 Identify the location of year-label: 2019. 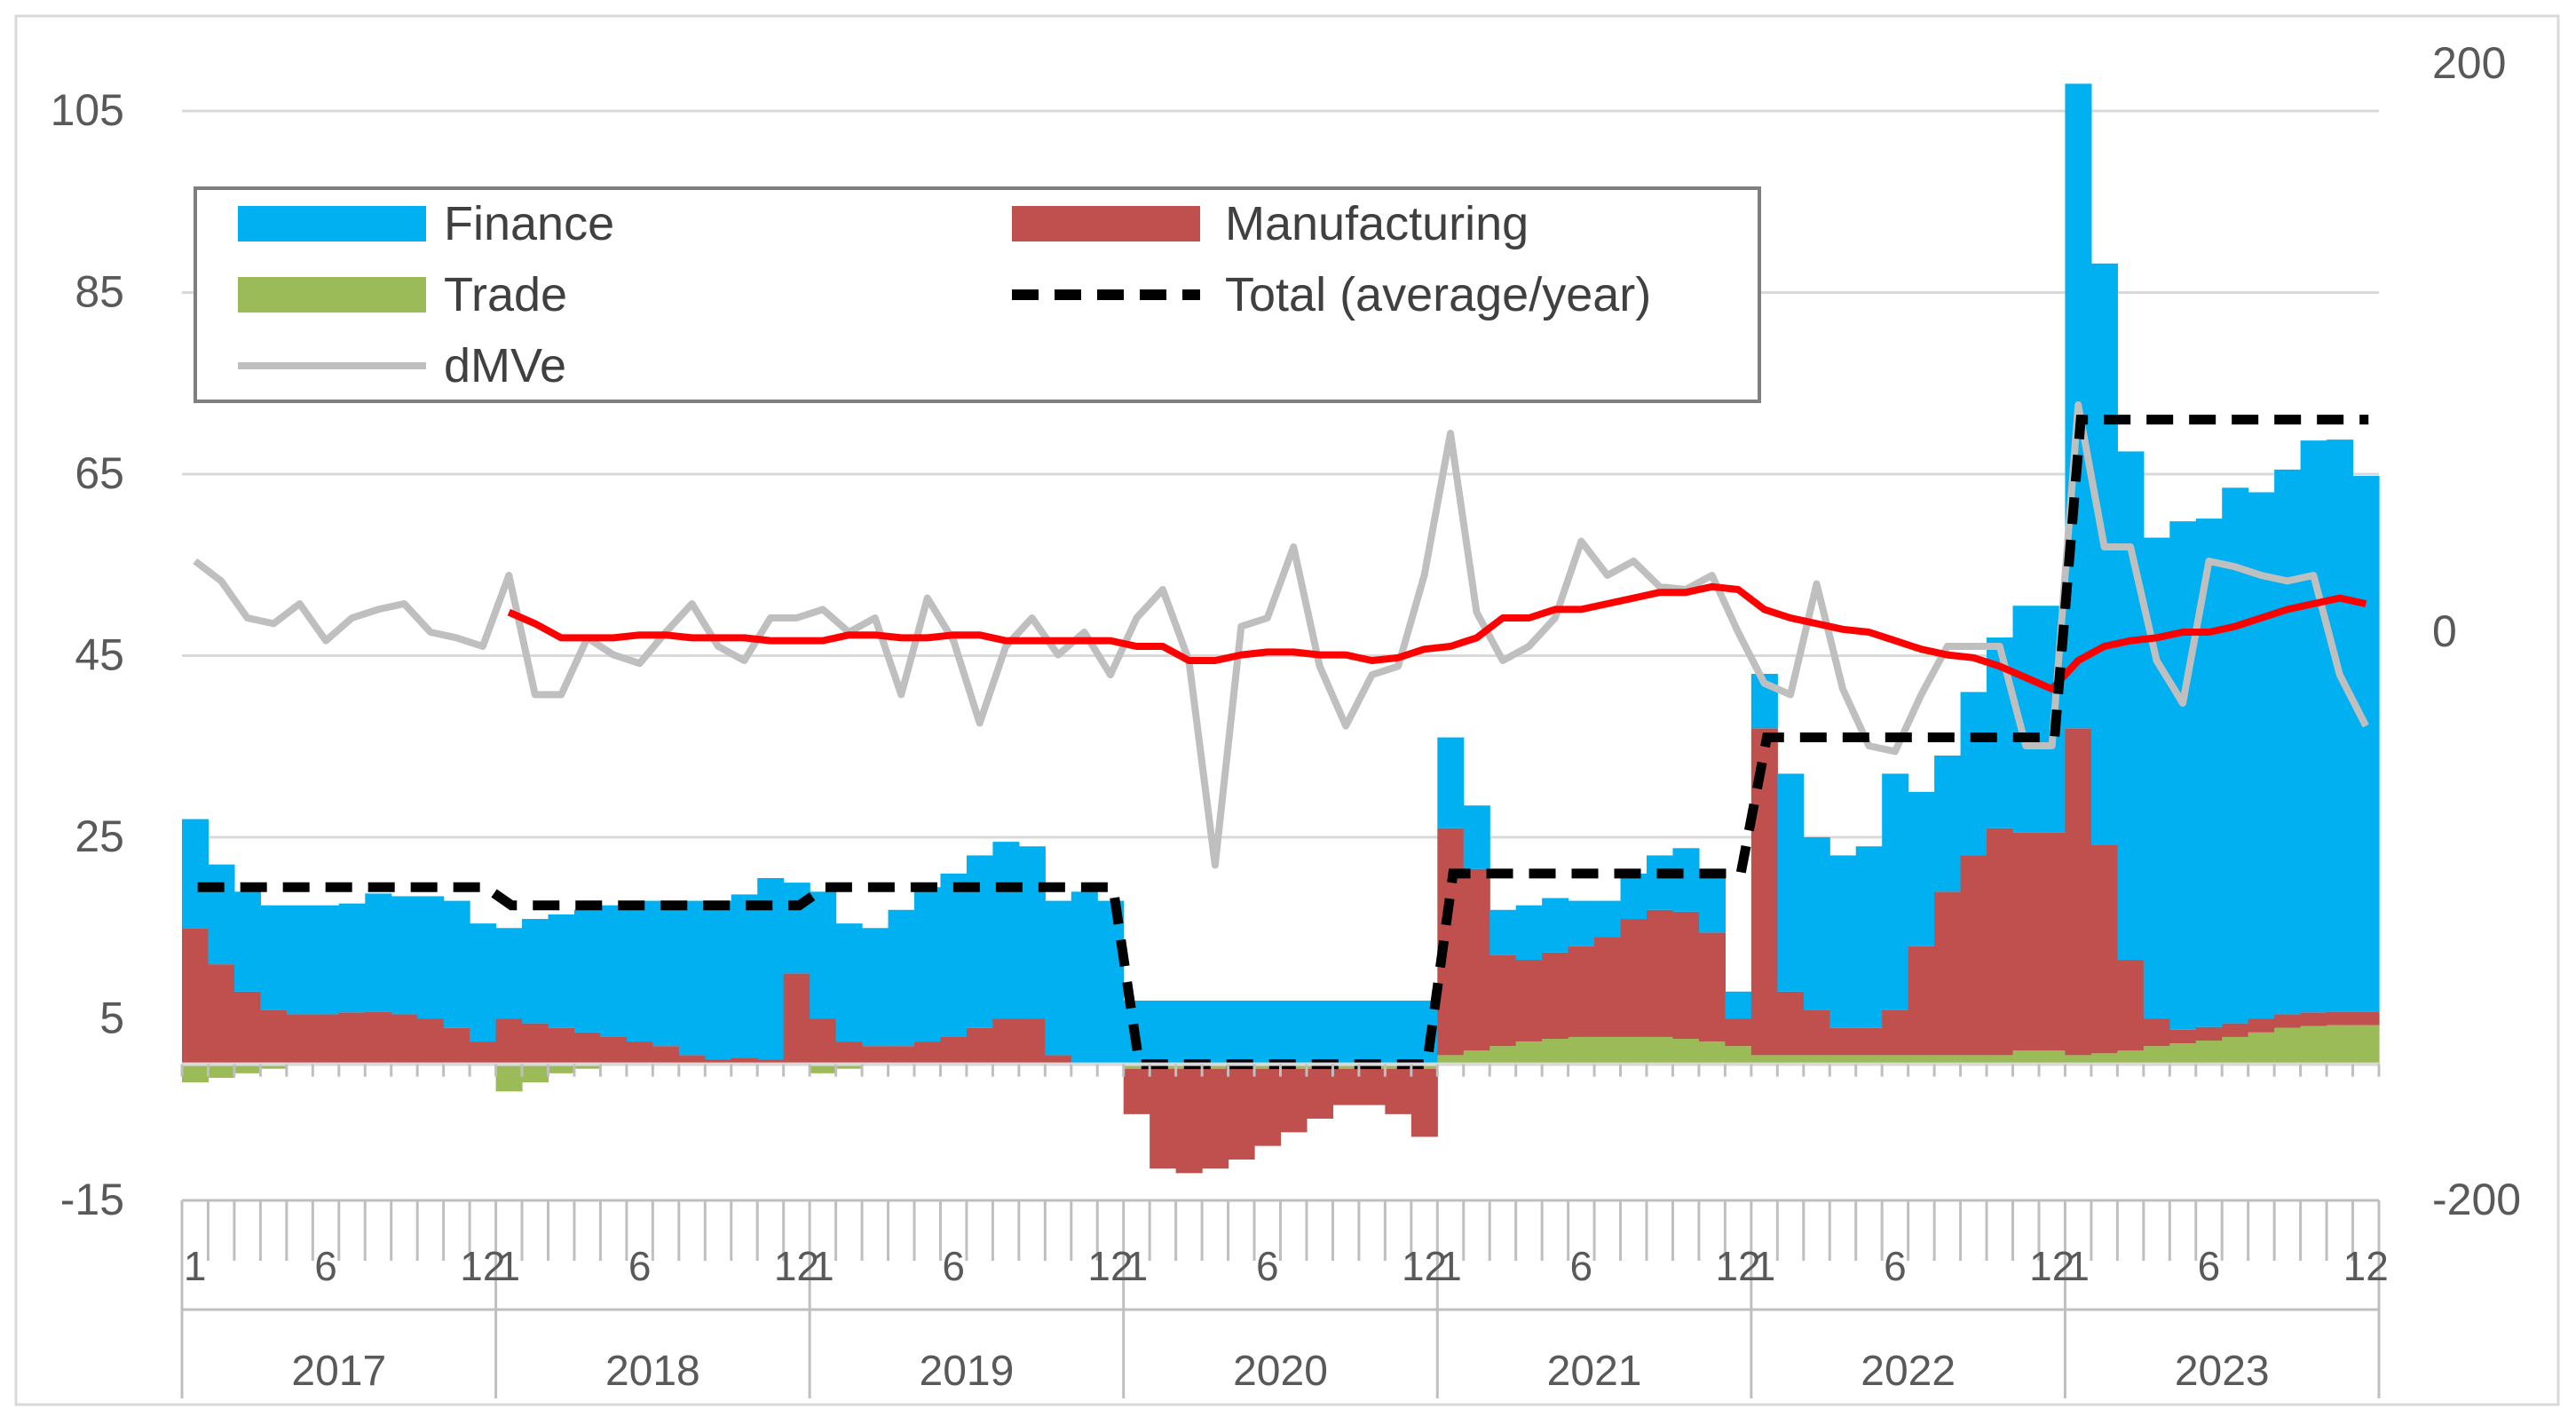
(967, 1371).